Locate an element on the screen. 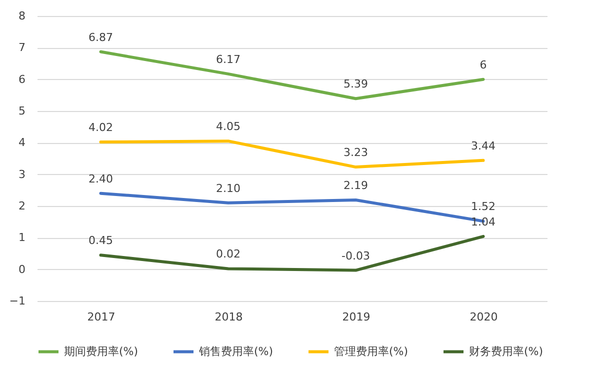 Image resolution: width=598 pixels, height=392 pixels. data-label: 2.40 is located at coordinates (100, 179).